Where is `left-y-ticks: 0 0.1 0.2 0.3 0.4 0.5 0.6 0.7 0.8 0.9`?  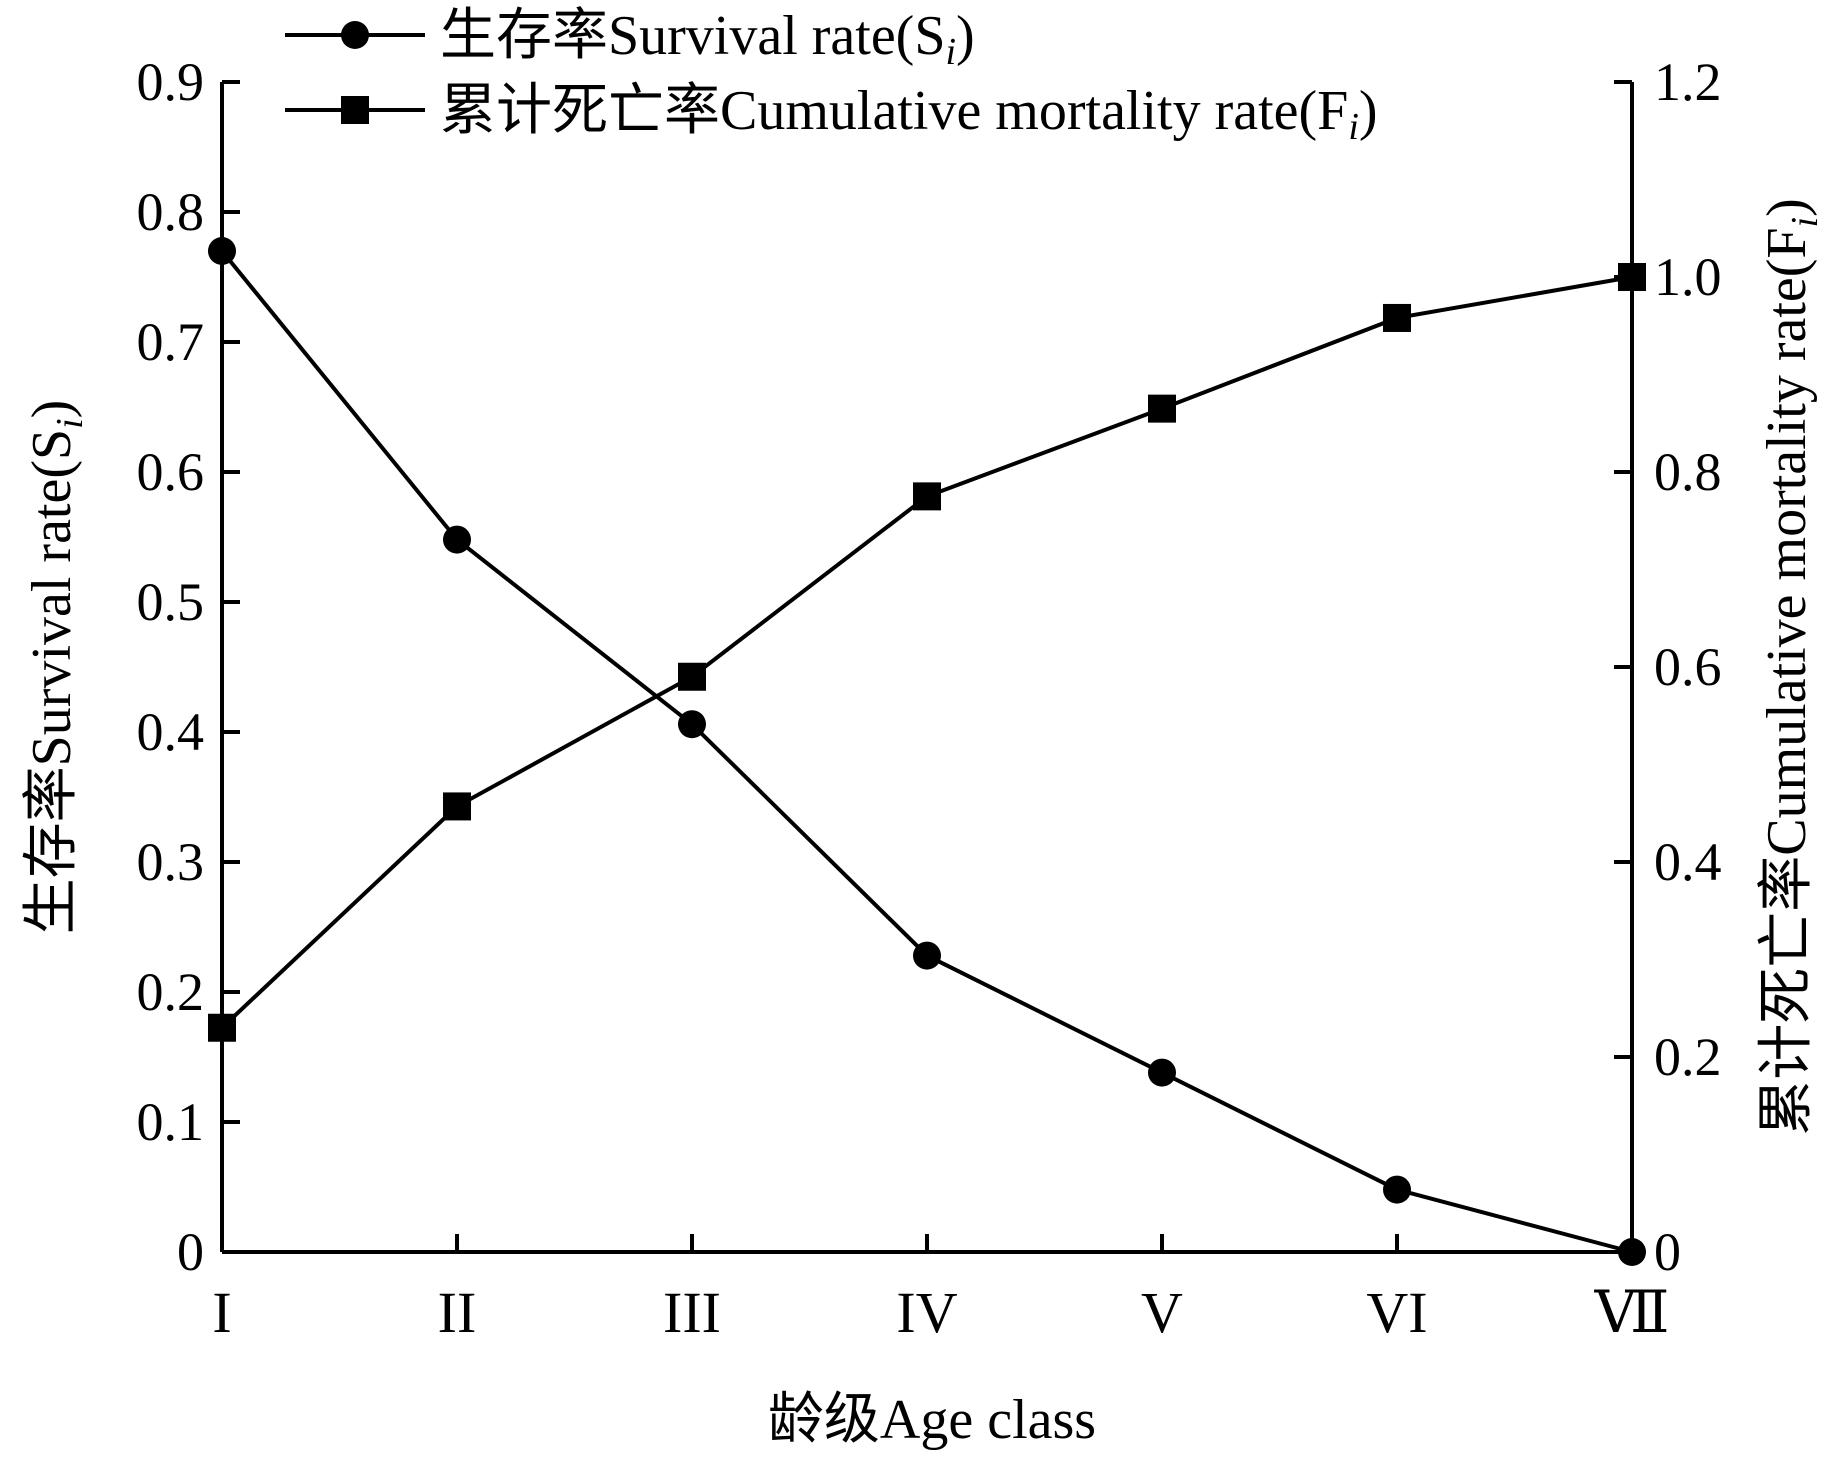
left-y-ticks: 0 0.1 0.2 0.3 0.4 0.5 0.6 0.7 0.8 0.9 is located at coordinates (188, 667).